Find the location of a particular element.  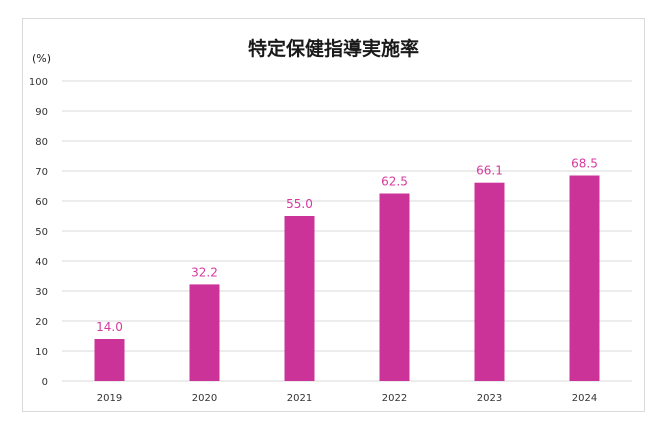

y-tick-label: 40 is located at coordinates (41, 262).